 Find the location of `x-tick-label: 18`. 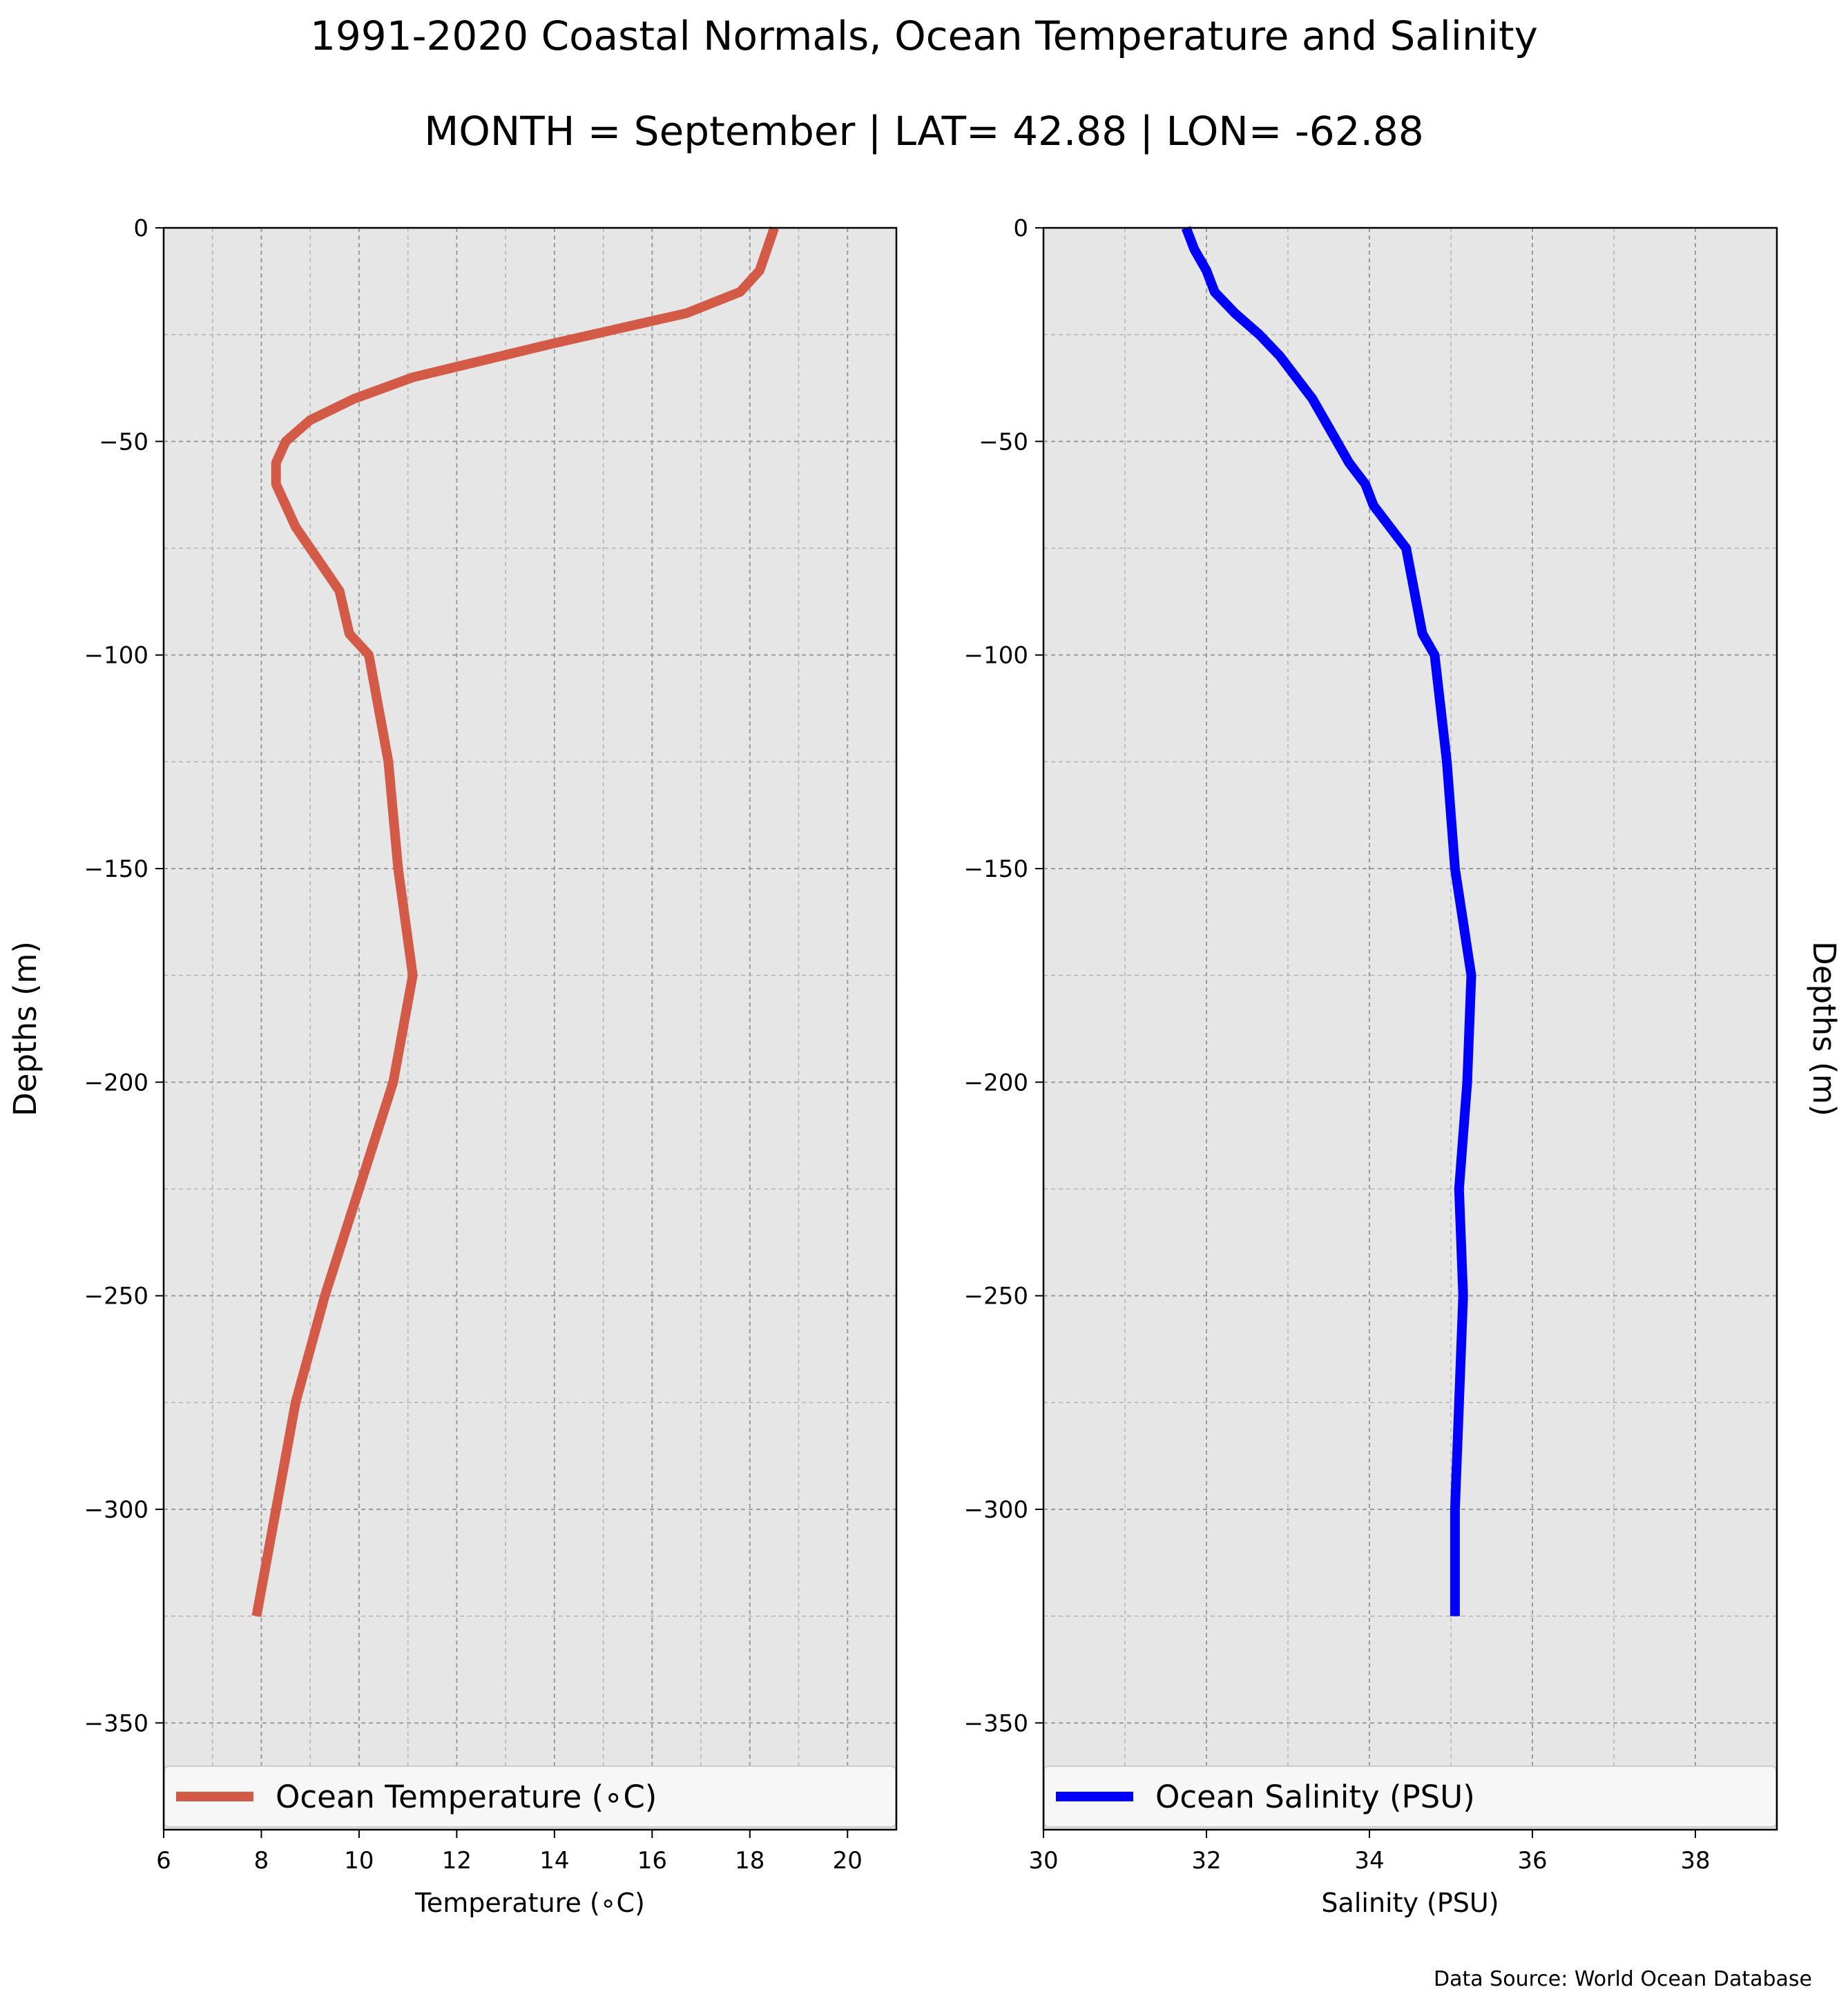

x-tick-label: 18 is located at coordinates (749, 1861).